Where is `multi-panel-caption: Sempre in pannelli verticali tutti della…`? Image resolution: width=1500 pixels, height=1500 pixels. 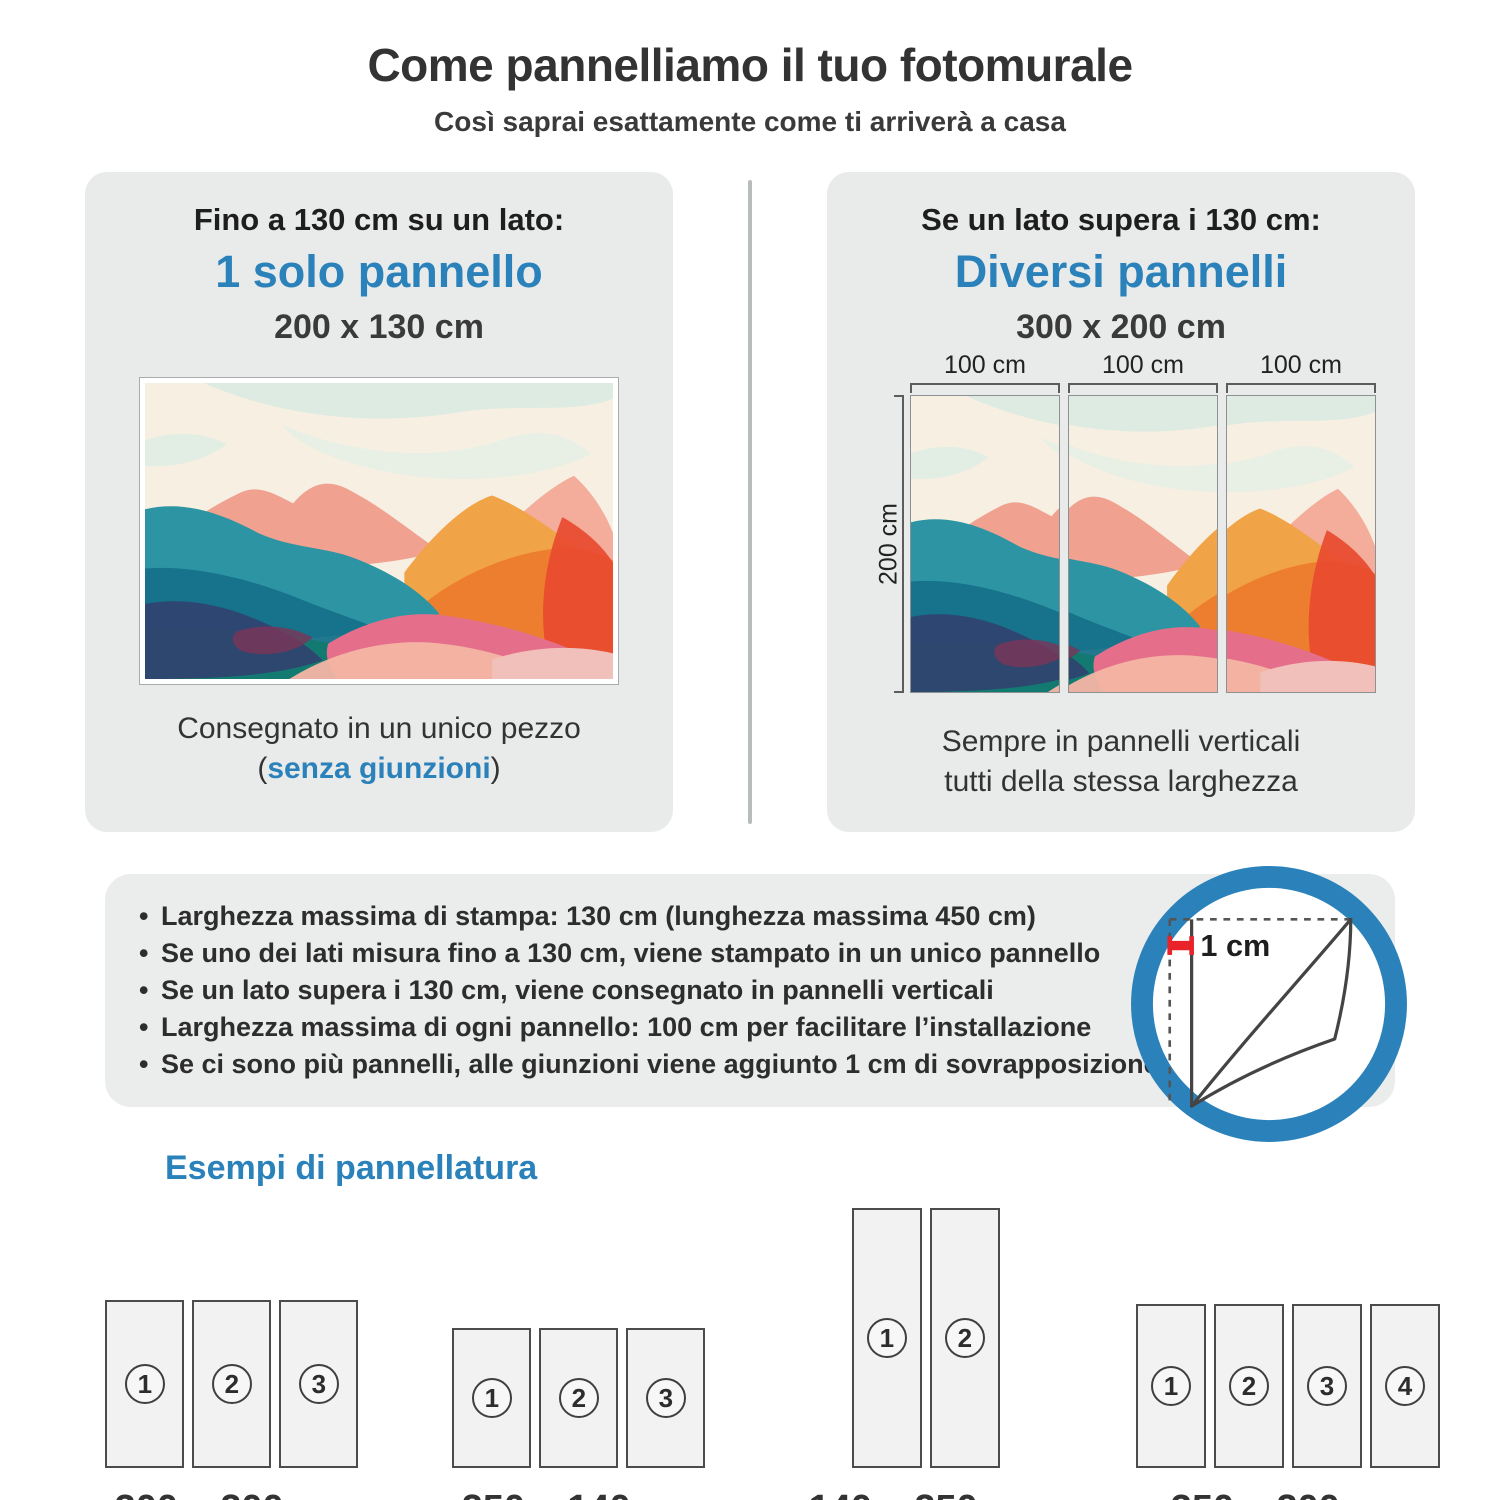 multi-panel-caption: Sempre in pannelli verticali tutti della… is located at coordinates (1121, 762).